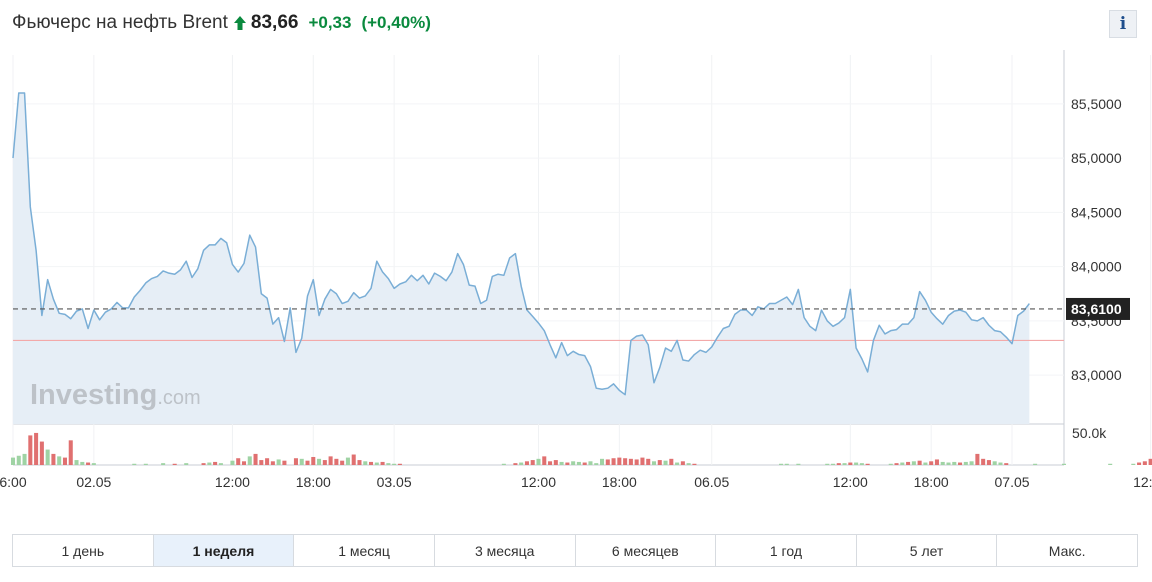 The image size is (1152, 582). What do you see at coordinates (1123, 24) in the screenshot?
I see `info-button: i` at bounding box center [1123, 24].